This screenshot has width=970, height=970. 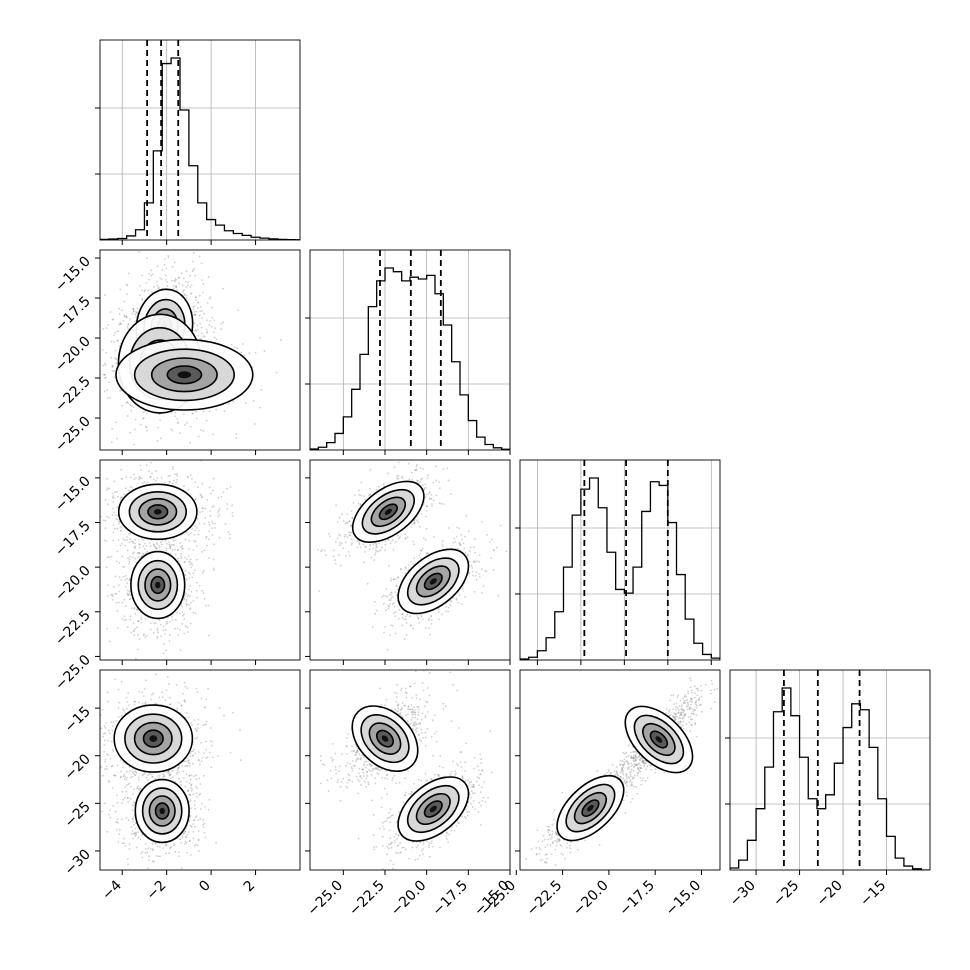 What do you see at coordinates (112, 890) in the screenshot?
I see `x-tick-label: −4` at bounding box center [112, 890].